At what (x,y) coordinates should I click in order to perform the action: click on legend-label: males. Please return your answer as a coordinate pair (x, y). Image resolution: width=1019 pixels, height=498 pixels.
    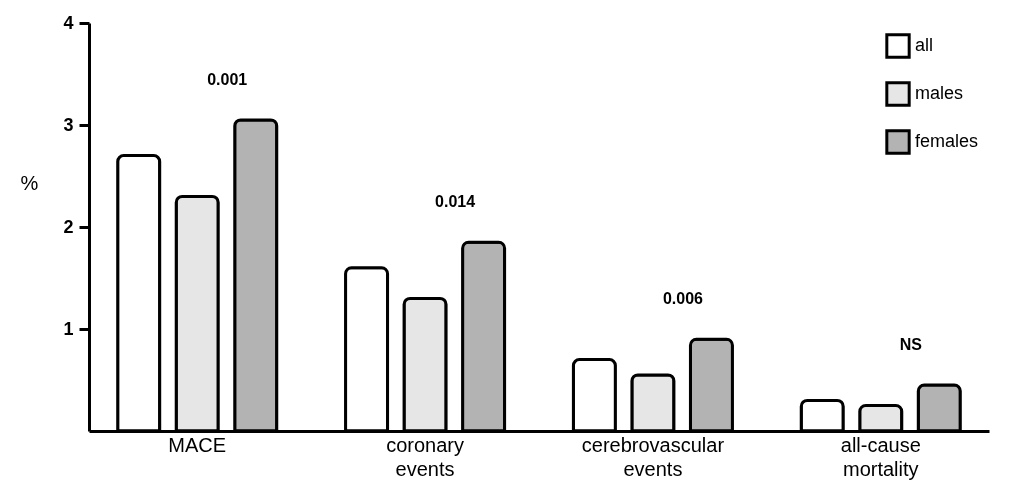
    Looking at the image, I should click on (939, 93).